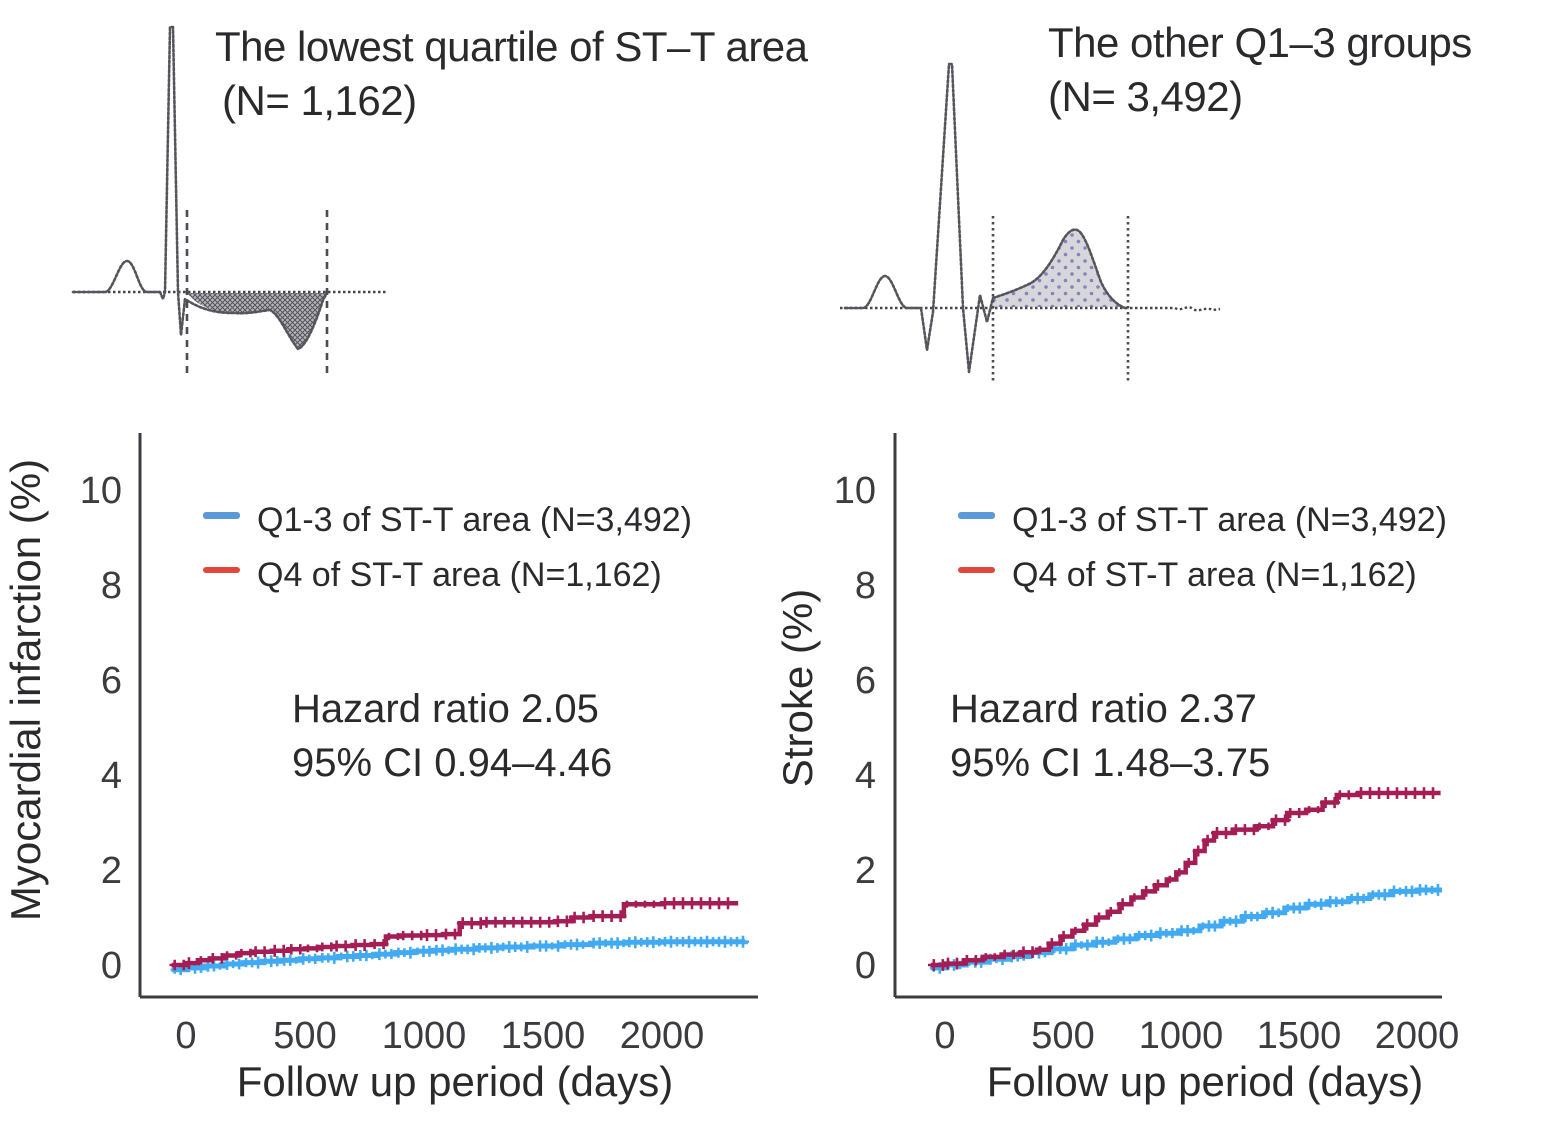 The image size is (1544, 1125). I want to click on left-ecg-subtitle: (N= 1,162), so click(319, 100).